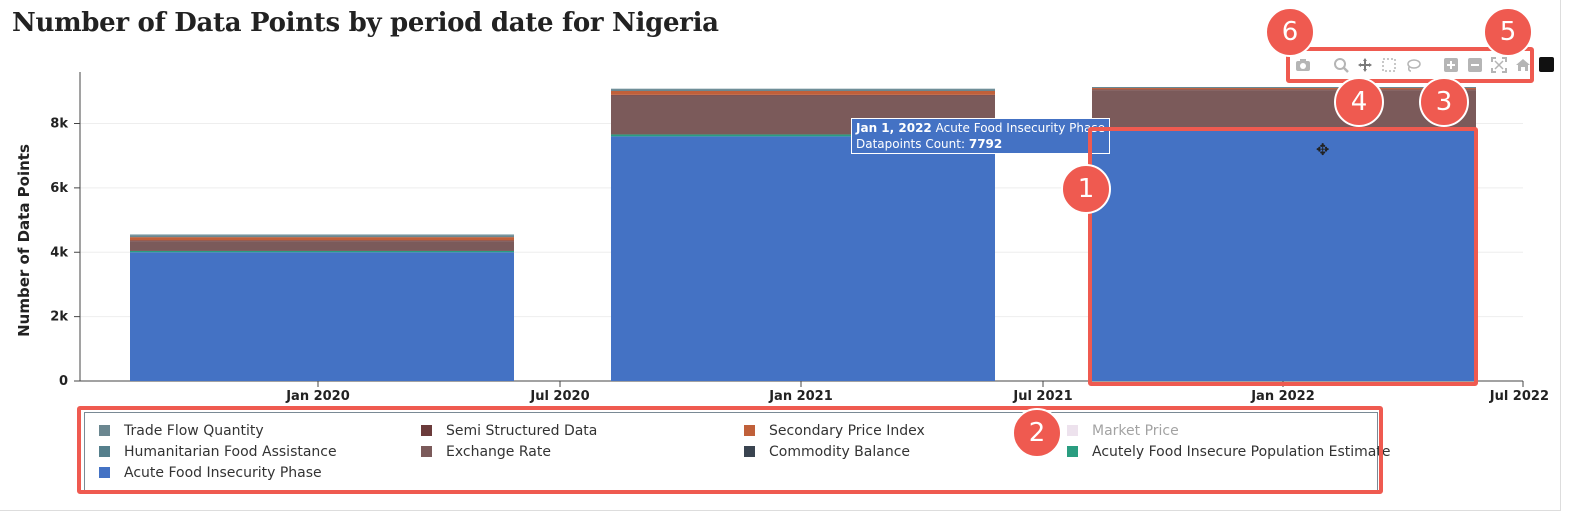 Image resolution: width=1569 pixels, height=516 pixels. Describe the element at coordinates (1020, 128) in the screenshot. I see `tooltip-series: Acute Food Insecurity Phase` at that location.